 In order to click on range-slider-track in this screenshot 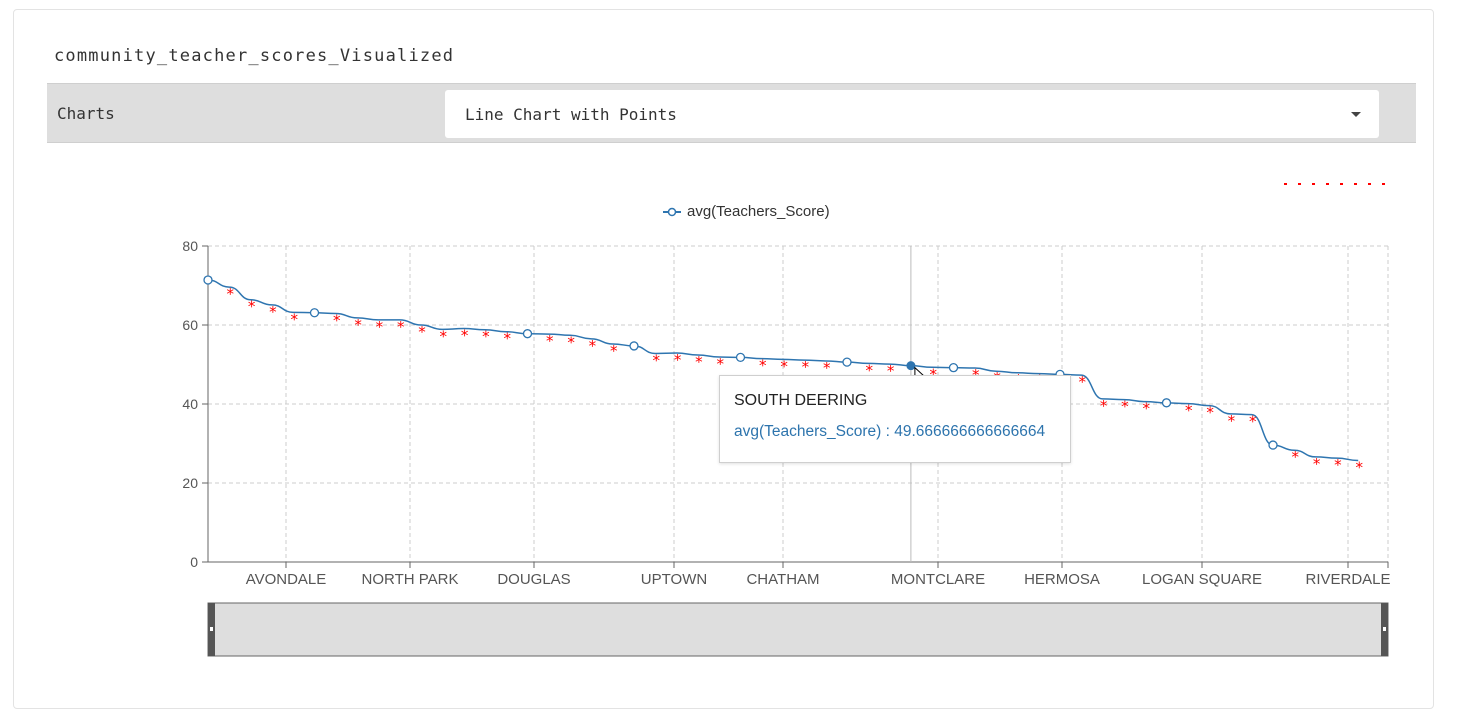, I will do `click(798, 629)`.